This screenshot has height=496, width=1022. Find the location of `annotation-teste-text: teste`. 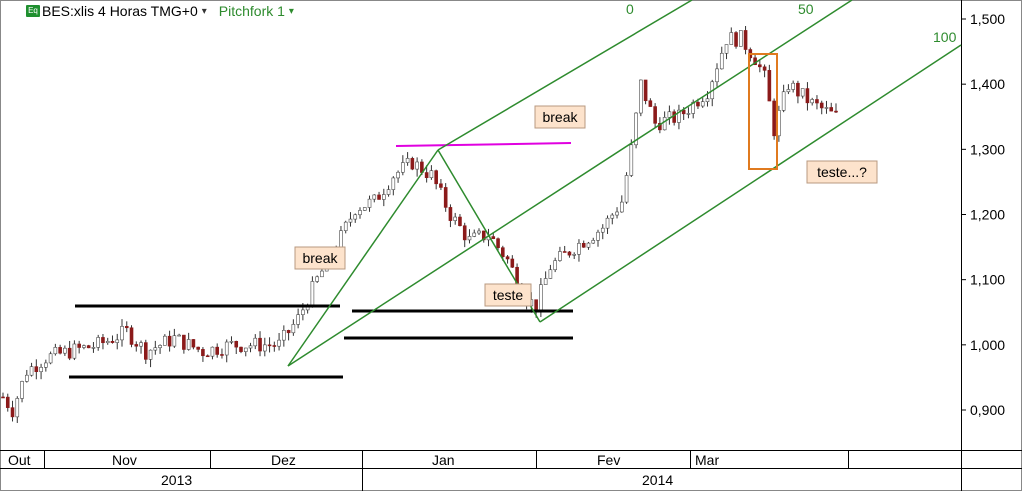

annotation-teste-text: teste is located at coordinates (508, 295).